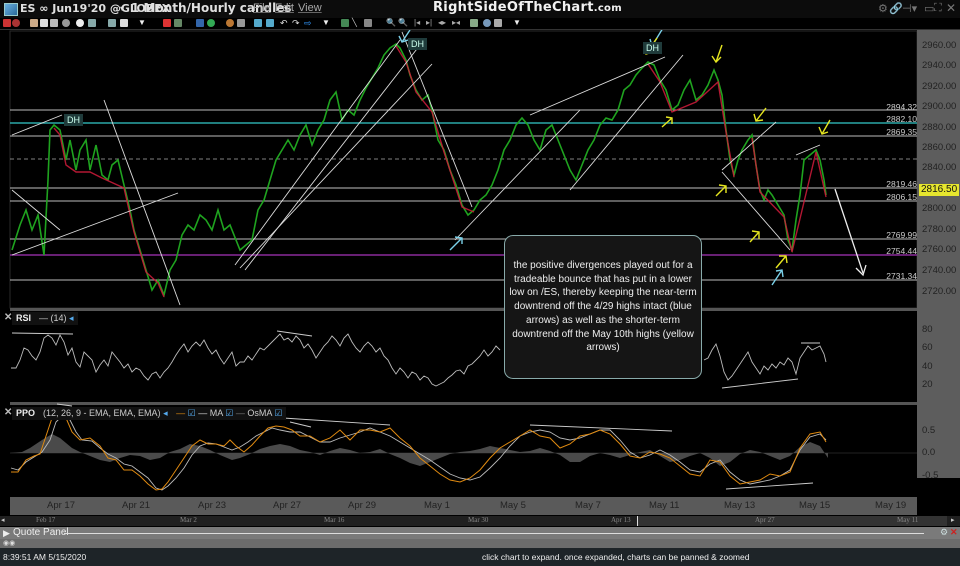 The image size is (960, 566). I want to click on level-label: 2894.32, so click(901, 107).